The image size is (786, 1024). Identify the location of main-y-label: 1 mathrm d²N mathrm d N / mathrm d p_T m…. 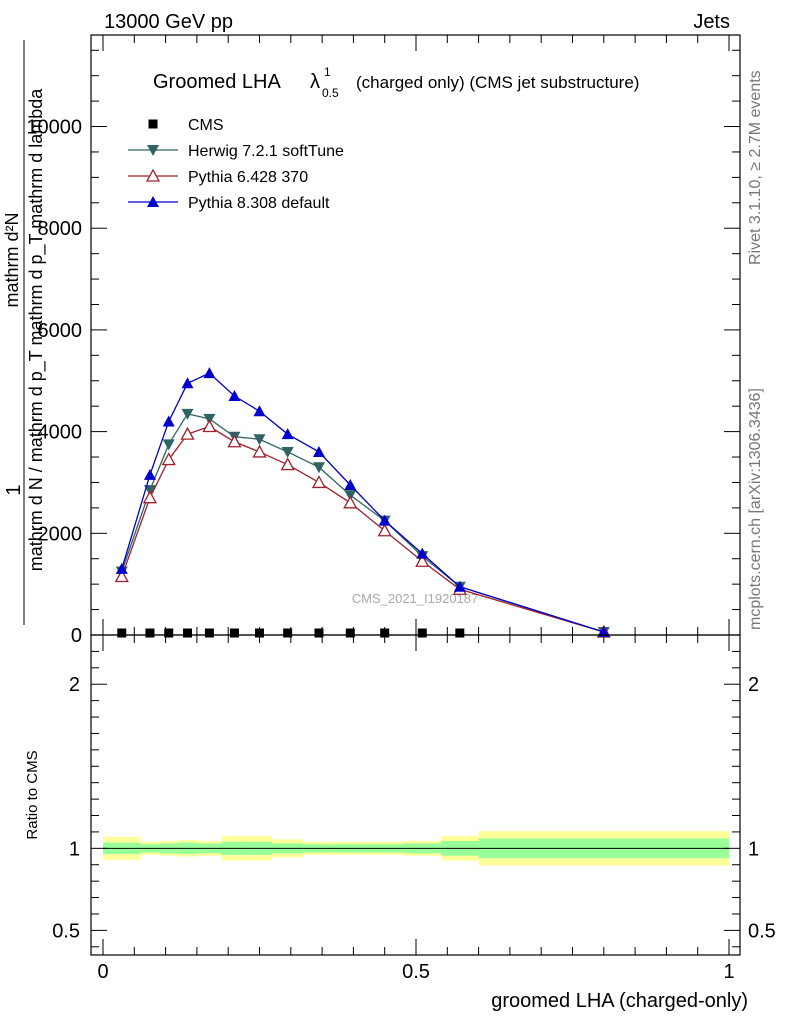
(24, 332).